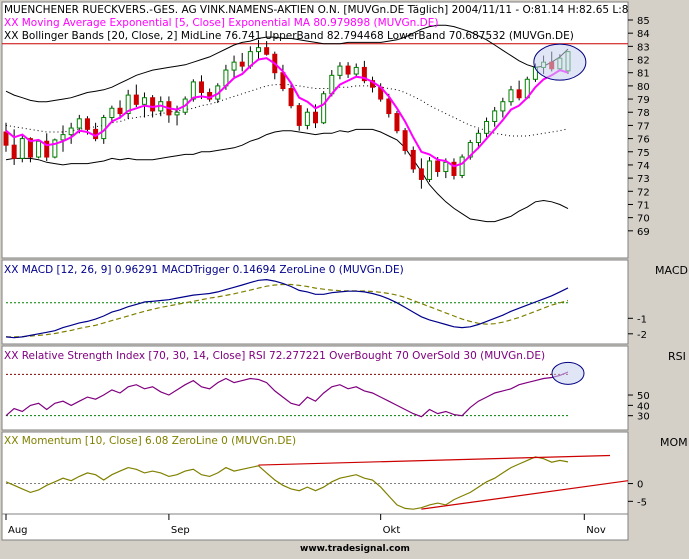  What do you see at coordinates (180, 530) in the screenshot?
I see `time-tick-label: Sep` at bounding box center [180, 530].